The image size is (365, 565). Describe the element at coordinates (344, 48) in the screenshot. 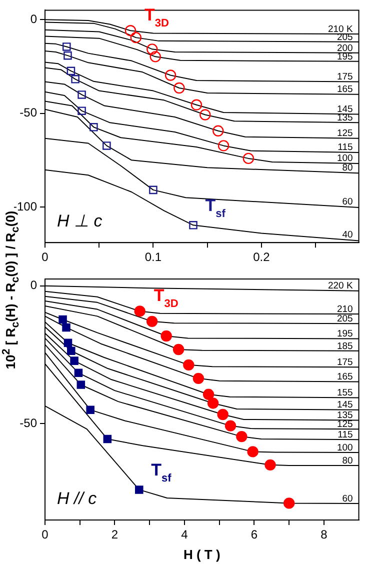

I see `series-label: 200` at that location.